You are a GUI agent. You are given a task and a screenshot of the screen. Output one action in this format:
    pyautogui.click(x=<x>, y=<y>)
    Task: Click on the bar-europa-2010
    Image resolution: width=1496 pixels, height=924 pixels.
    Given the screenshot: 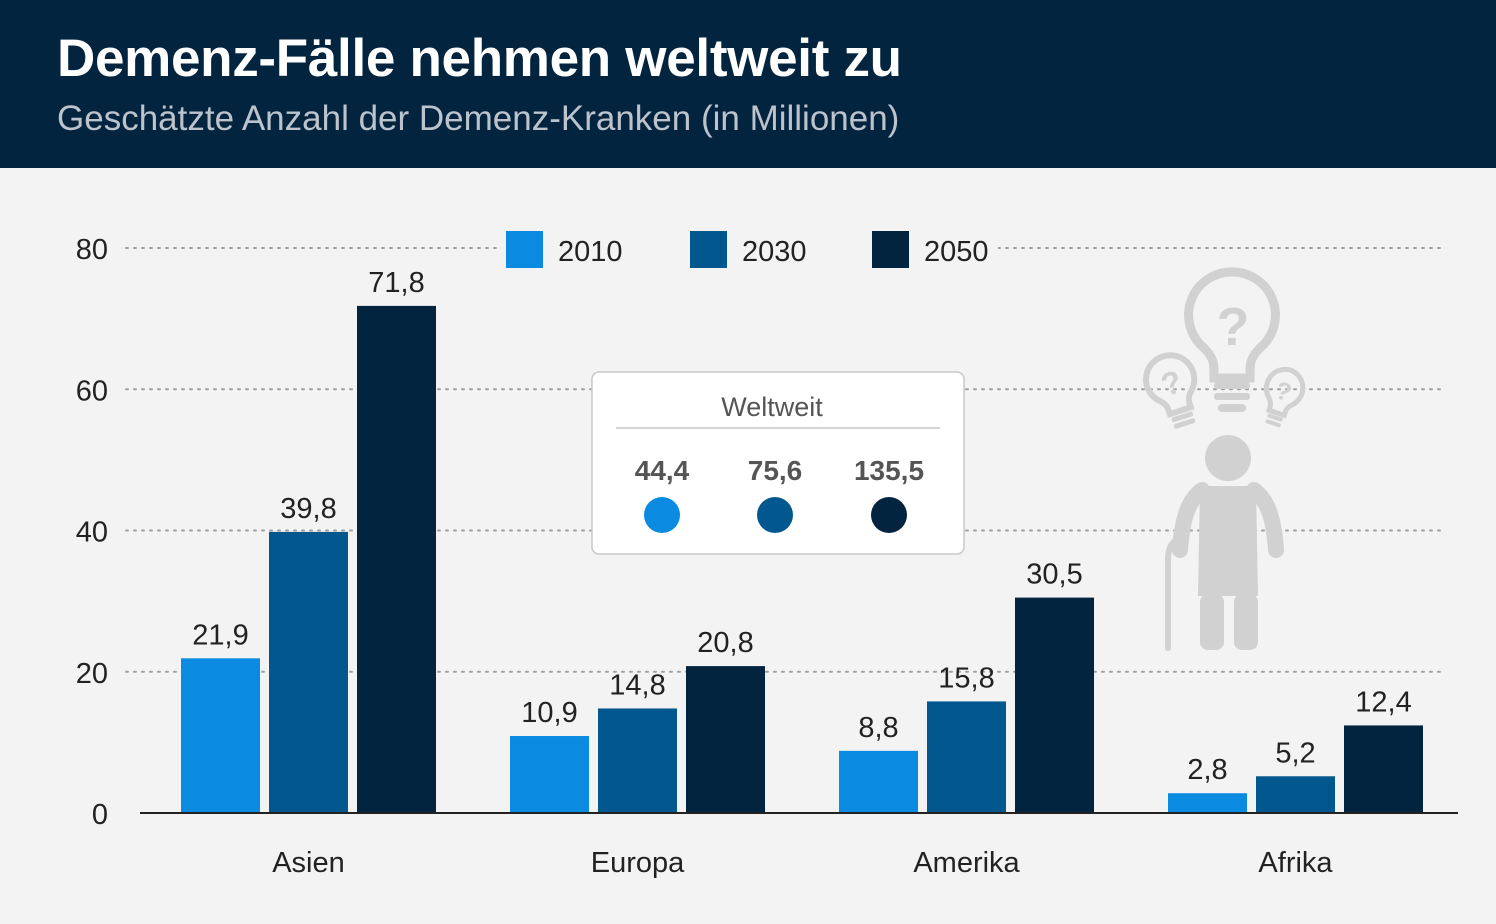 What is the action you would take?
    pyautogui.click(x=549, y=774)
    